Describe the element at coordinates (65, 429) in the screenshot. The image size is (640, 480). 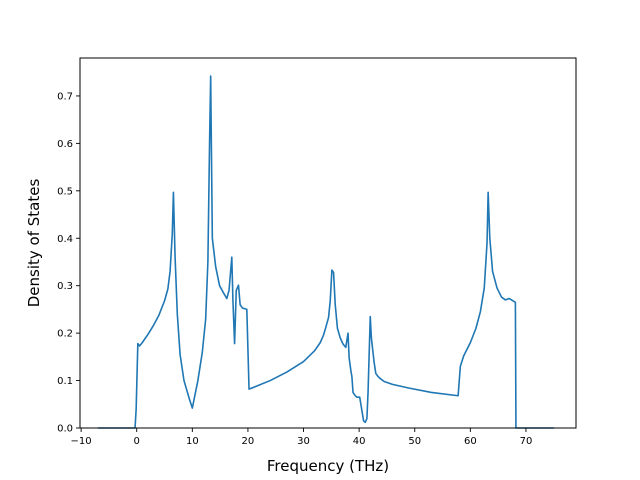
I see `y-tick-label: 0.0` at that location.